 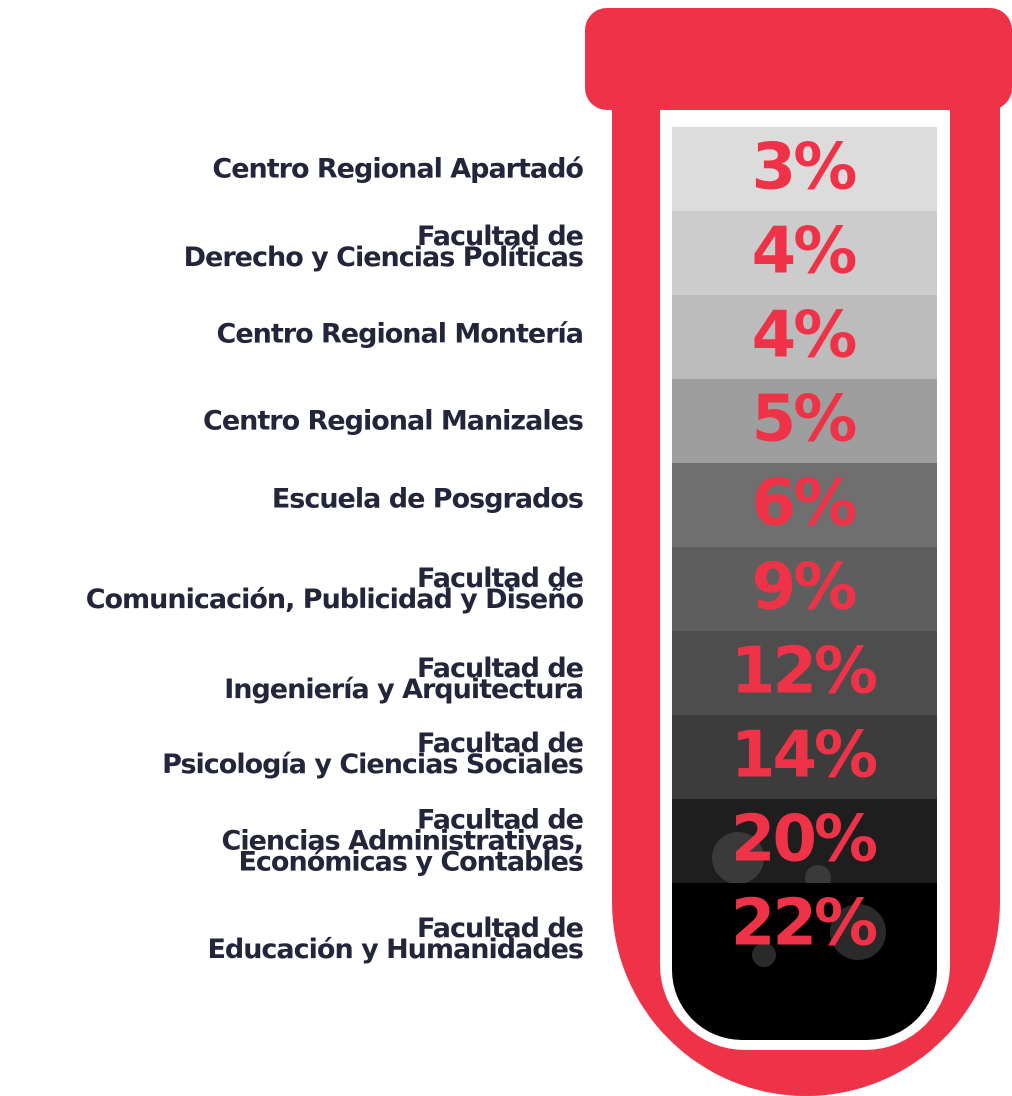 I want to click on label-line: Centro Regional Apartadó, so click(x=397, y=169).